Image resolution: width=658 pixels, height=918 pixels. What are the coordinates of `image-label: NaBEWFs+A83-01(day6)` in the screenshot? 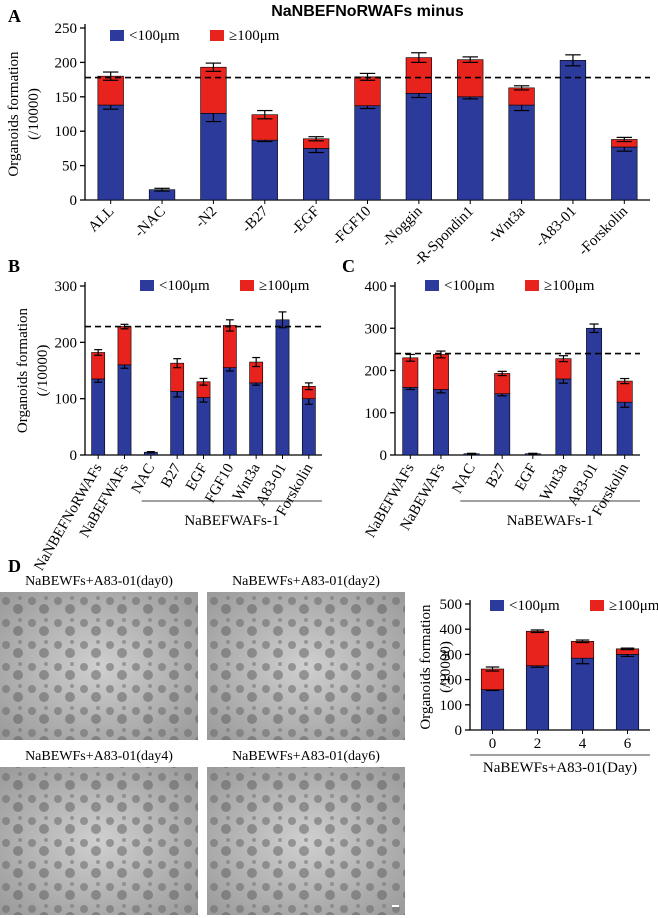 It's located at (306, 756).